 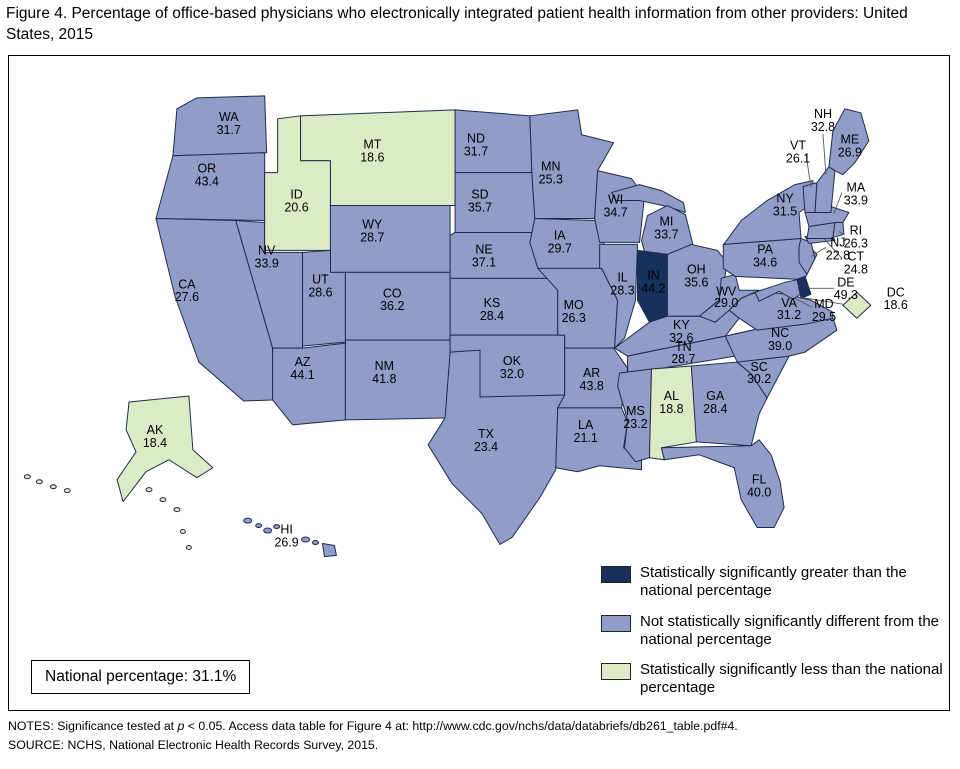 What do you see at coordinates (220, 126) in the screenshot?
I see `state-wa` at bounding box center [220, 126].